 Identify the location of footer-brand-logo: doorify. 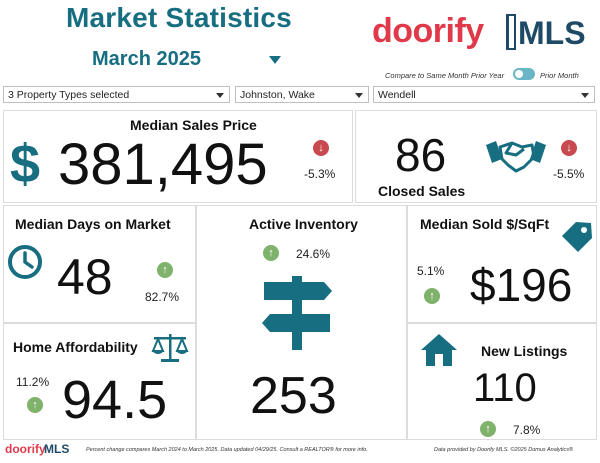
(25, 449).